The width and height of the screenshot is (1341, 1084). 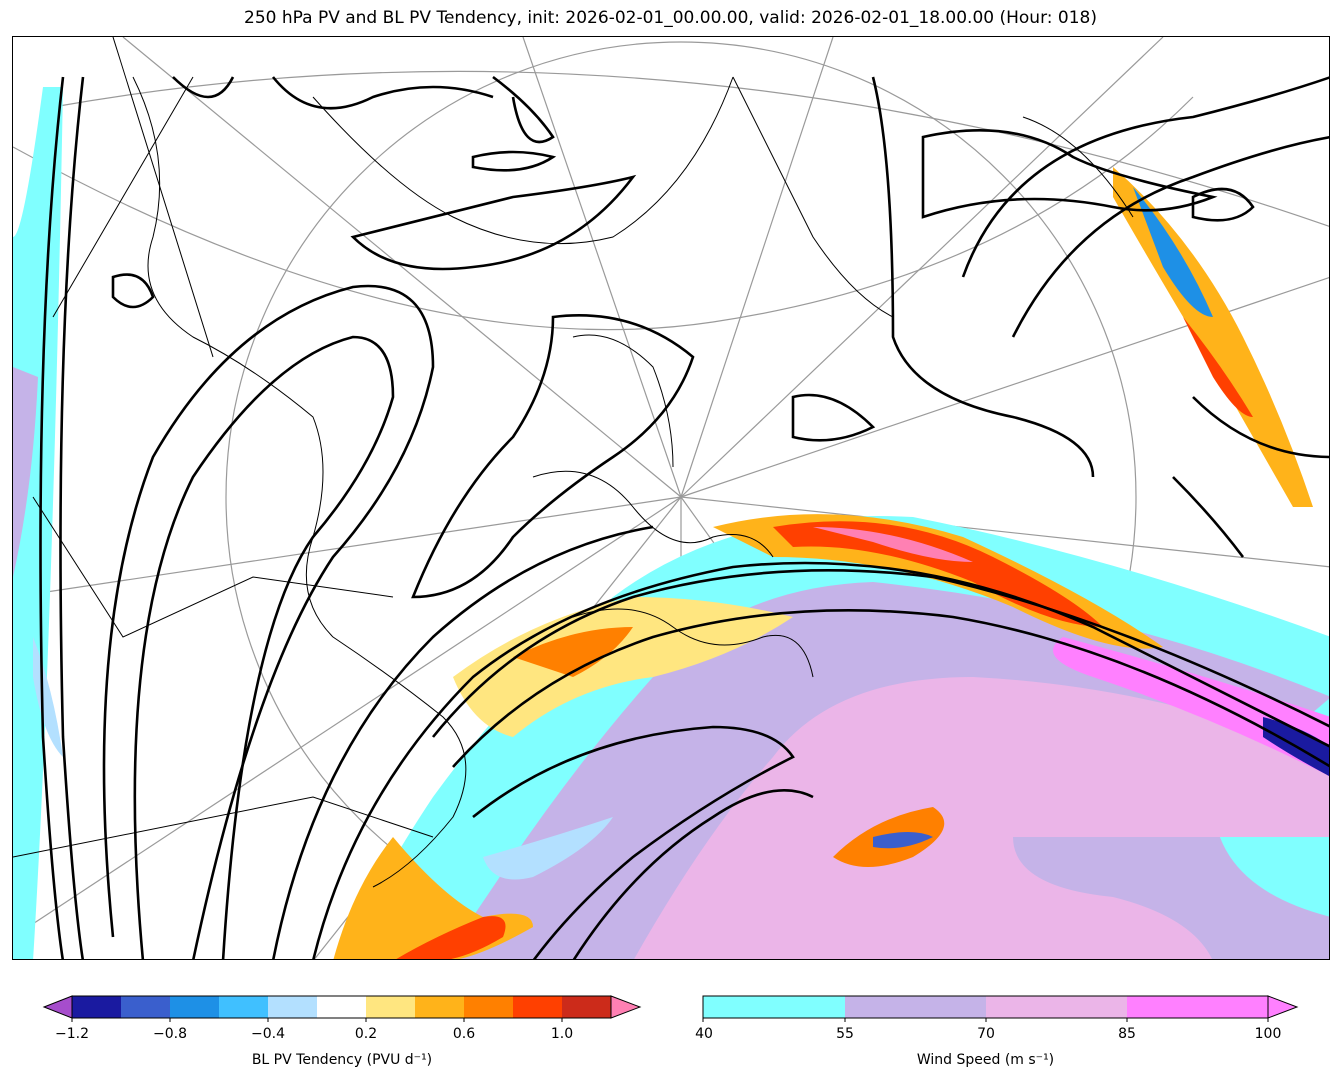 I want to click on pv-tick-label: −0.8, so click(x=170, y=1034).